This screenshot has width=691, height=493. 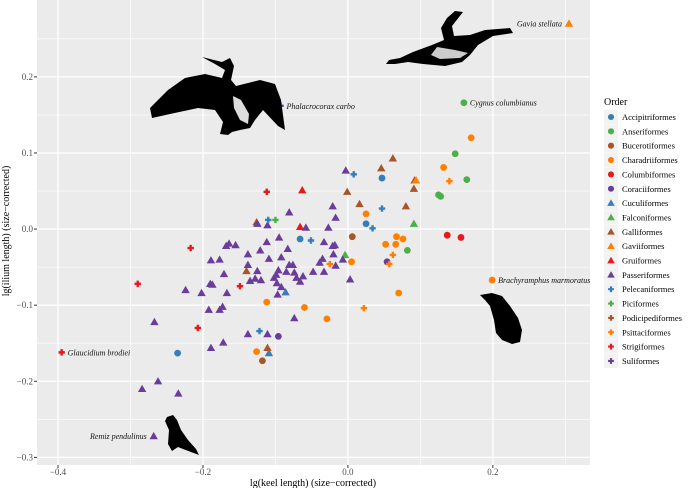 I want to click on loon-silhouette, so click(x=449, y=38).